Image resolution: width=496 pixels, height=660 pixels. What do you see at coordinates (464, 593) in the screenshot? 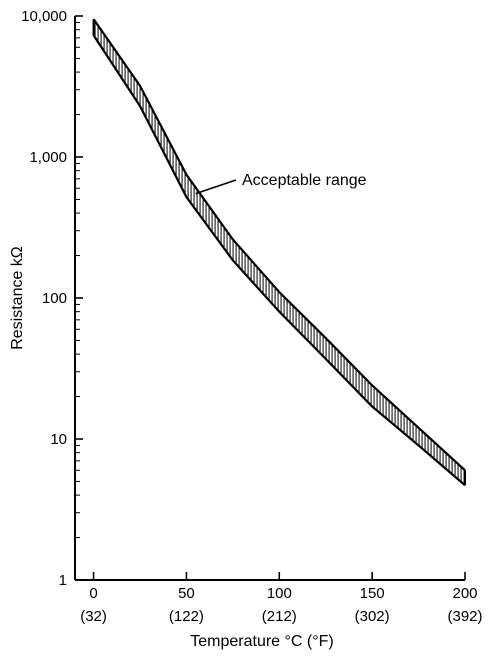
I see `x-tick-label-celsius: 200` at bounding box center [464, 593].